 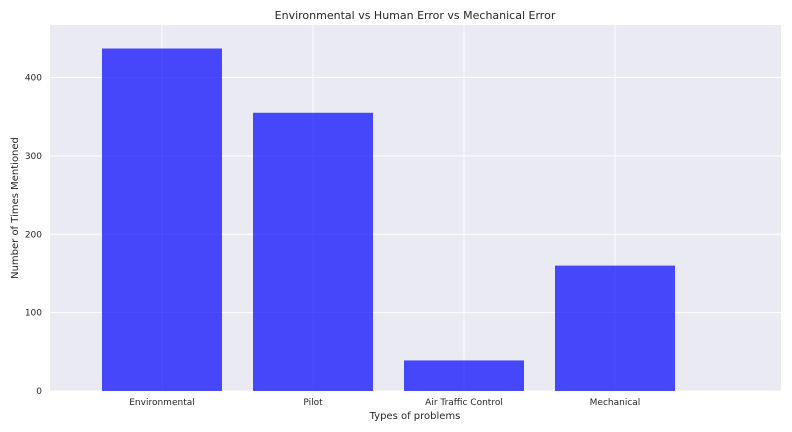 I want to click on y-tick-label: 200, so click(x=33, y=235).